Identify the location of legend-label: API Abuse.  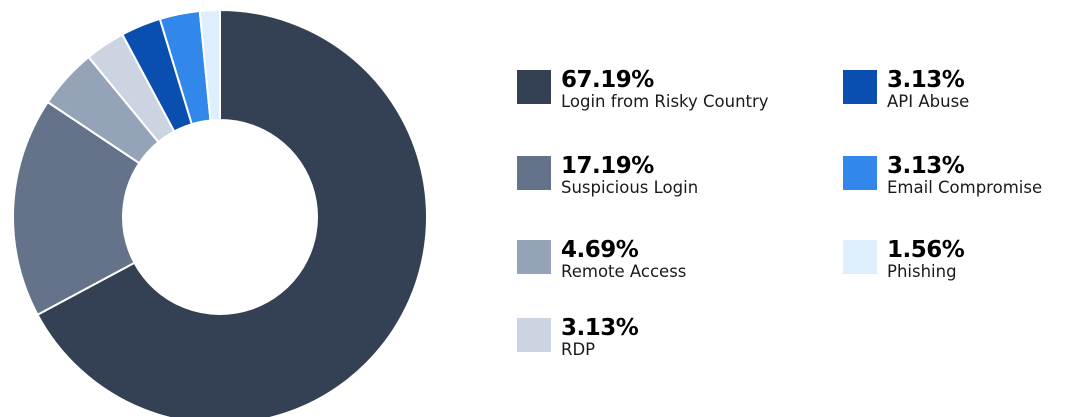
(928, 101).